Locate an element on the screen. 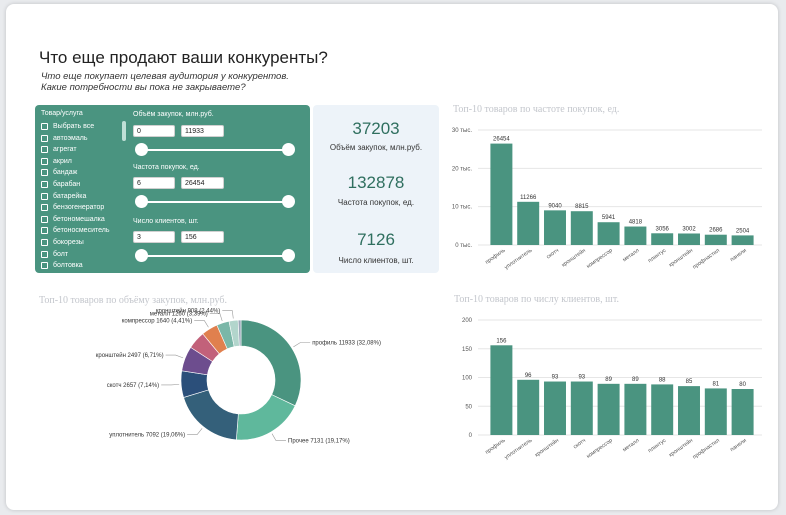 Image resolution: width=786 pixels, height=515 pixels. pie-slice-label: Прочее 7131 (19,17%) is located at coordinates (319, 442).